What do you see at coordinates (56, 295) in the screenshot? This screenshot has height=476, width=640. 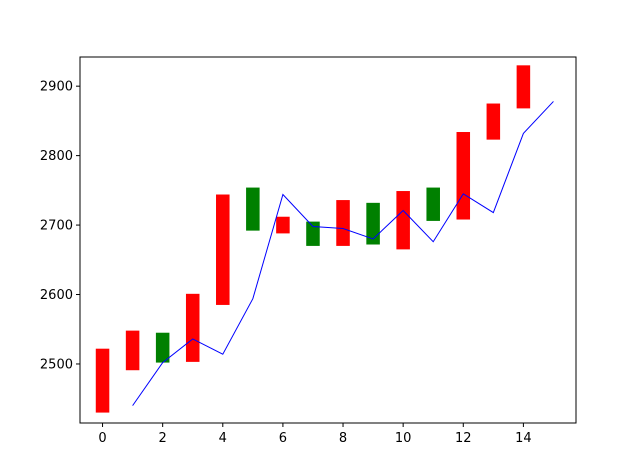 I see `y-tick-label: 2600` at bounding box center [56, 295].